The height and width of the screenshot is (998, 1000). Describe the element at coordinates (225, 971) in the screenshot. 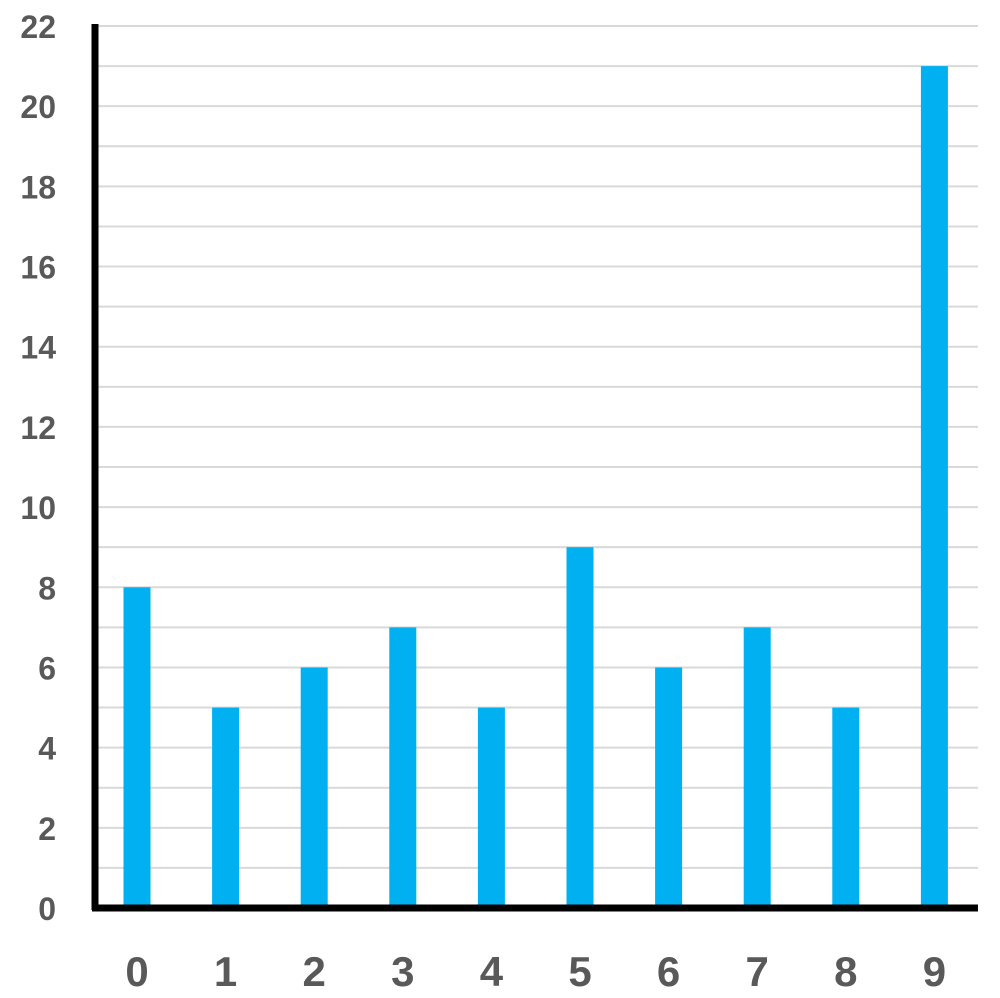

I see `x-tick-label: 1` at that location.